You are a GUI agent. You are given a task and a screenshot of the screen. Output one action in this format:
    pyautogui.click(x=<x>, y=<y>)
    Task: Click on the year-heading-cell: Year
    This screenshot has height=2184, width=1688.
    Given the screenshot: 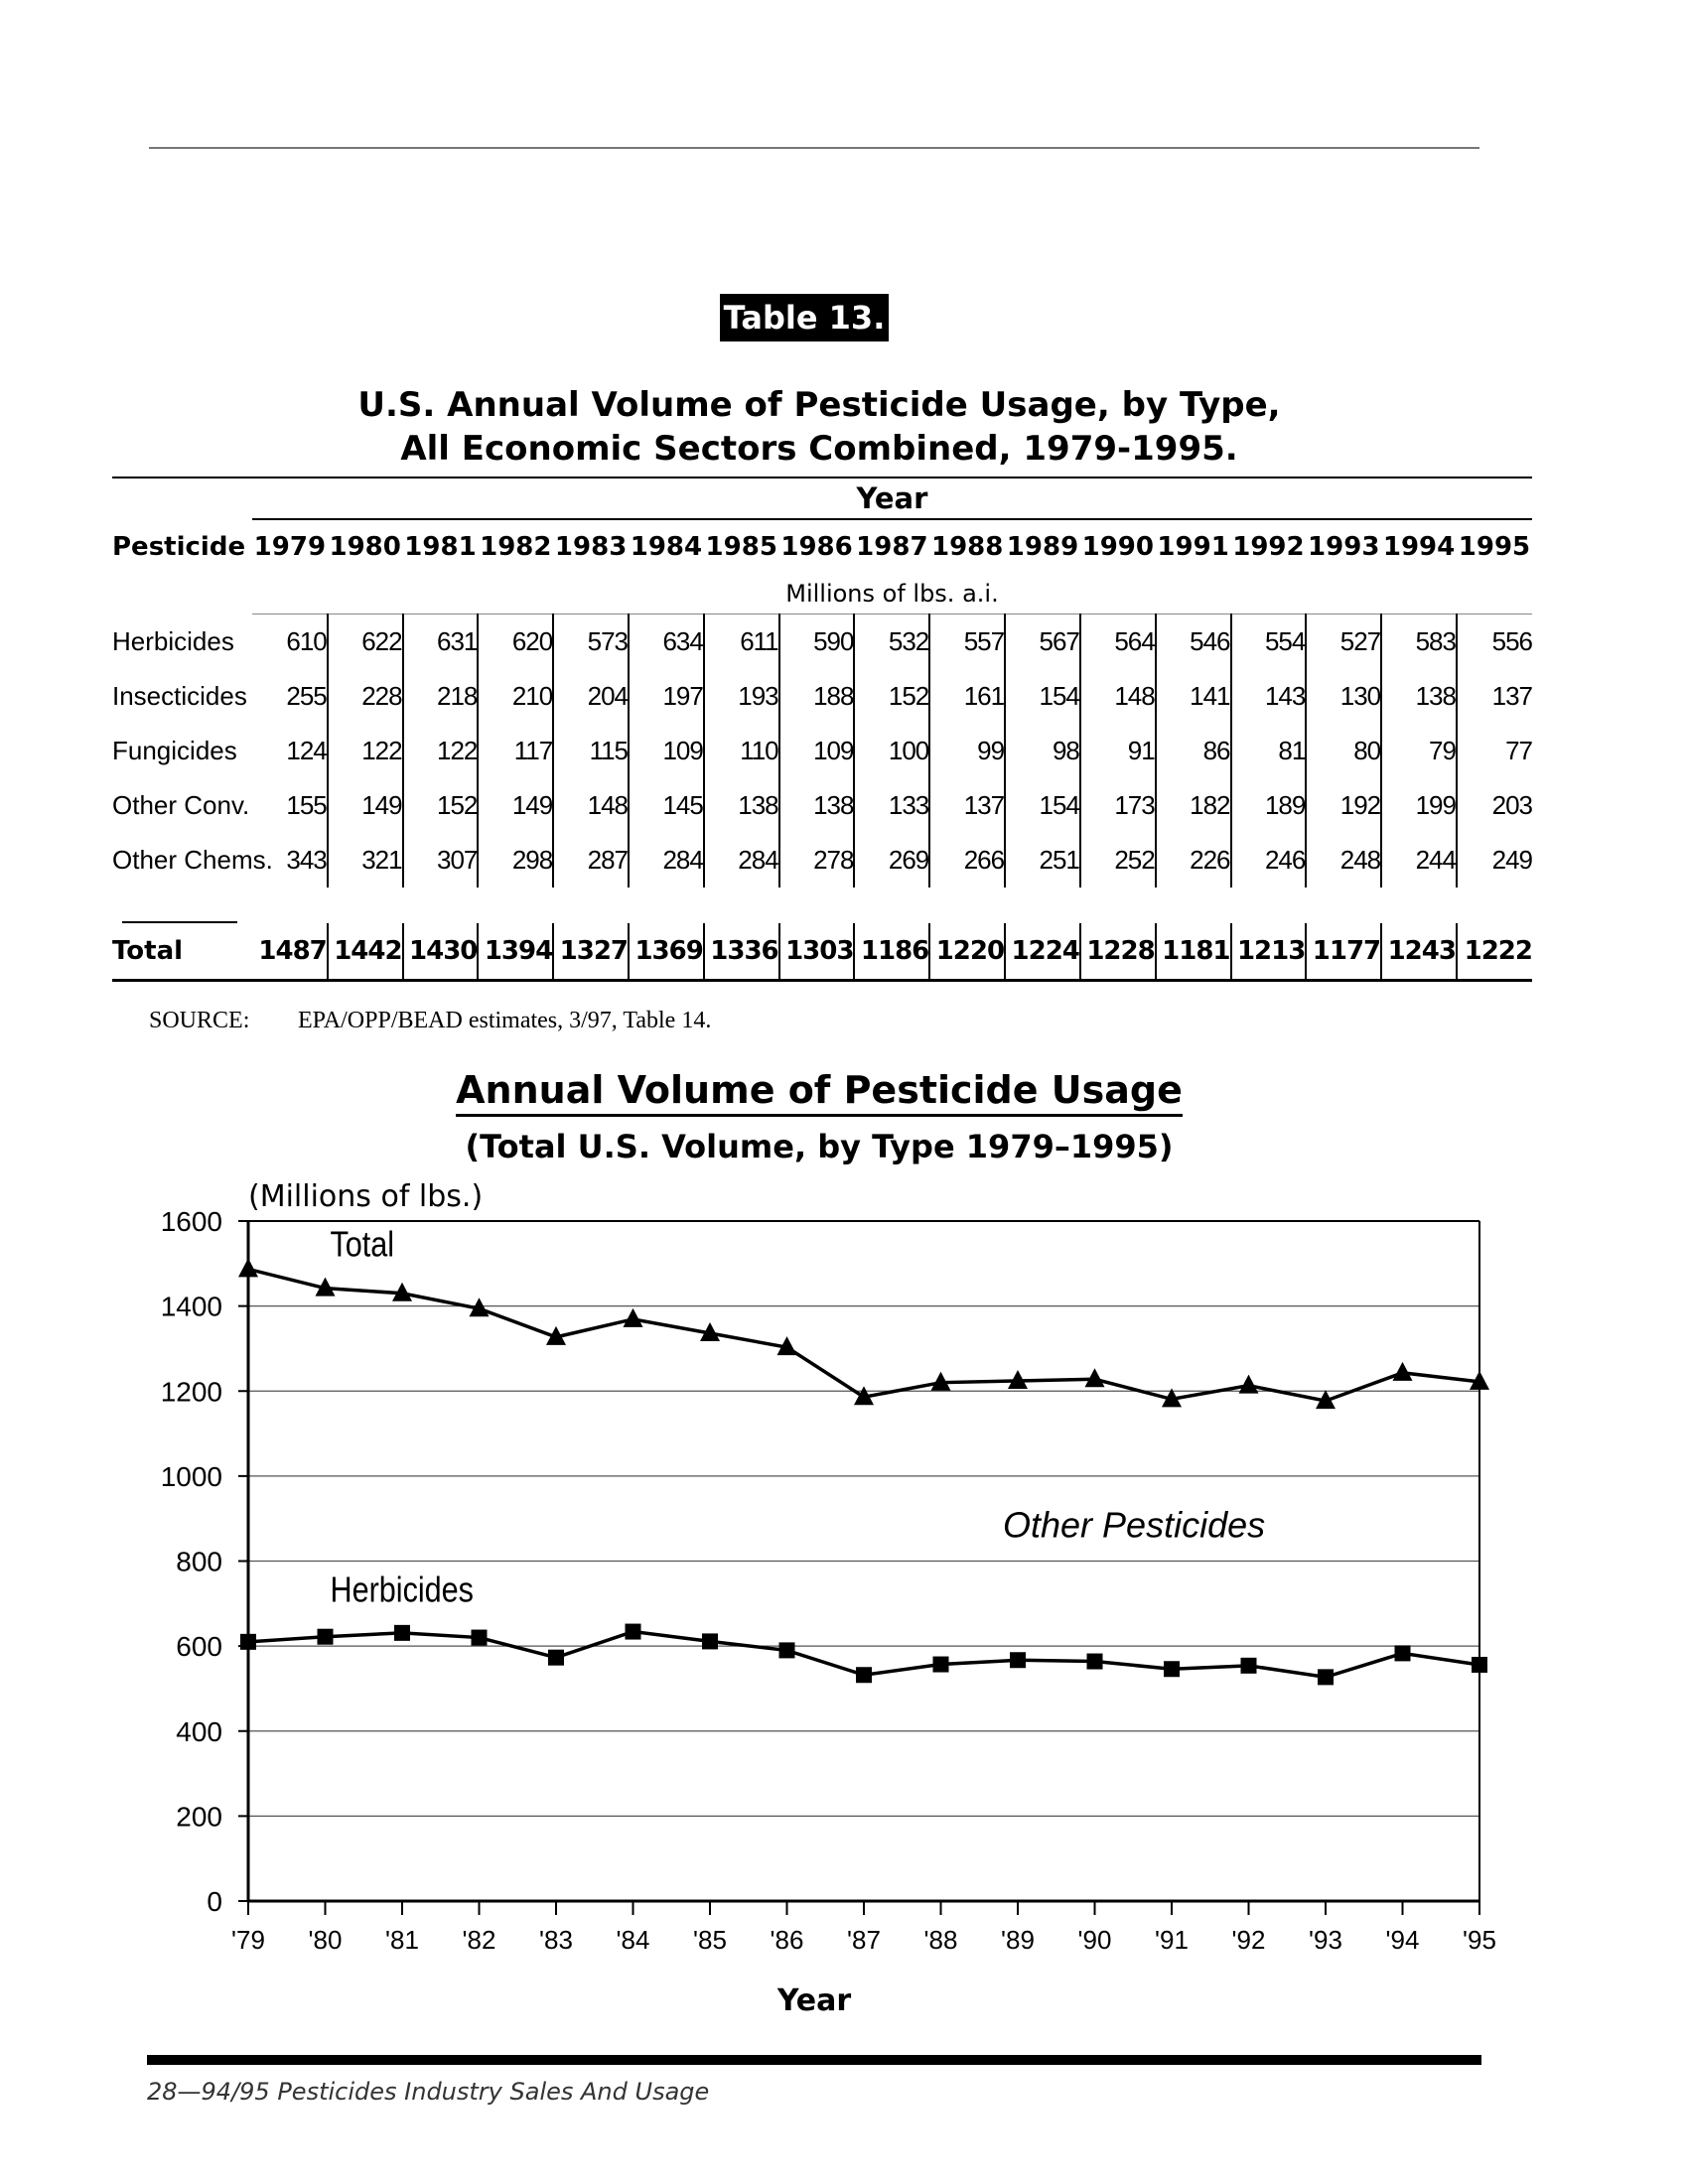 What is the action you would take?
    pyautogui.click(x=891, y=499)
    